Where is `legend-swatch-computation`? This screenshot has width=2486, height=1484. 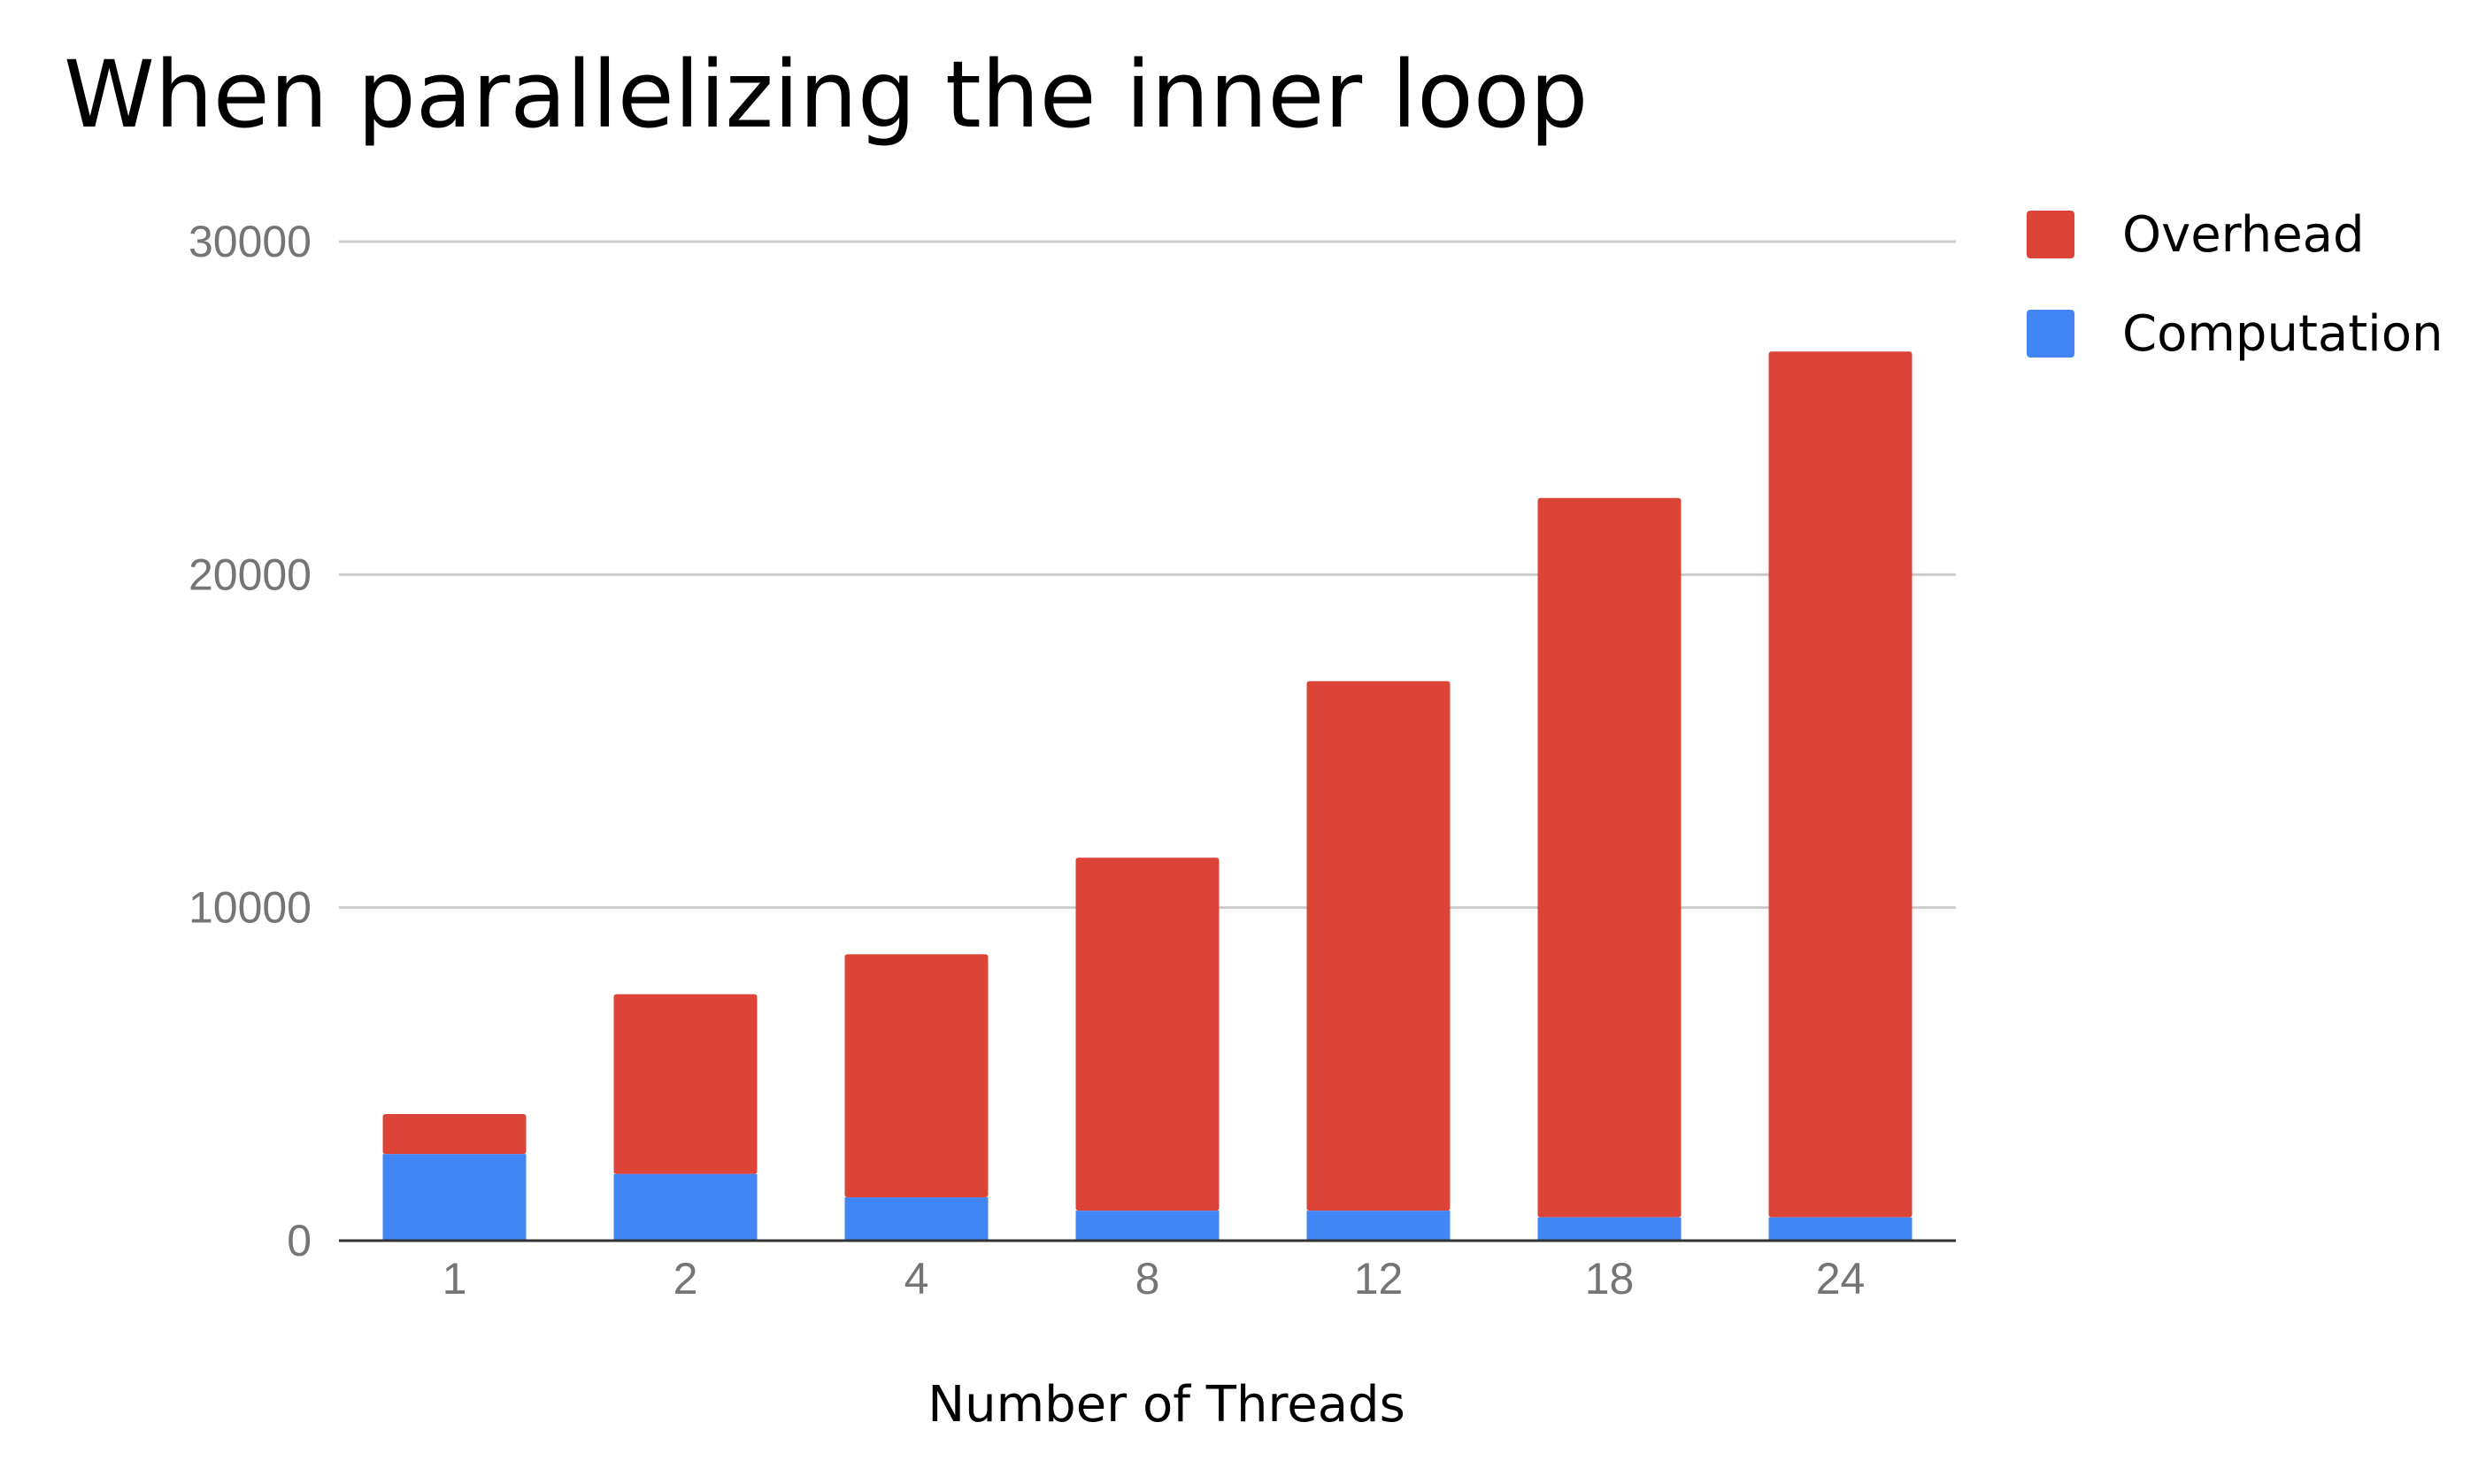
legend-swatch-computation is located at coordinates (2050, 334).